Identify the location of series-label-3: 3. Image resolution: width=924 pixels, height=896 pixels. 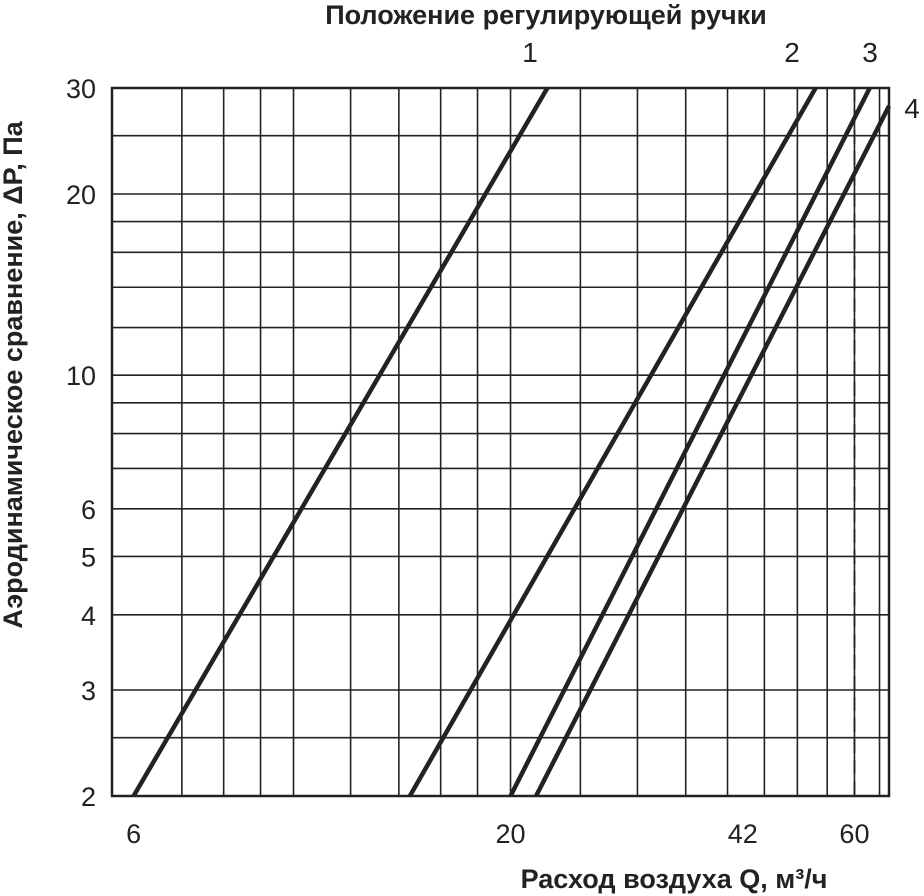
(870, 52).